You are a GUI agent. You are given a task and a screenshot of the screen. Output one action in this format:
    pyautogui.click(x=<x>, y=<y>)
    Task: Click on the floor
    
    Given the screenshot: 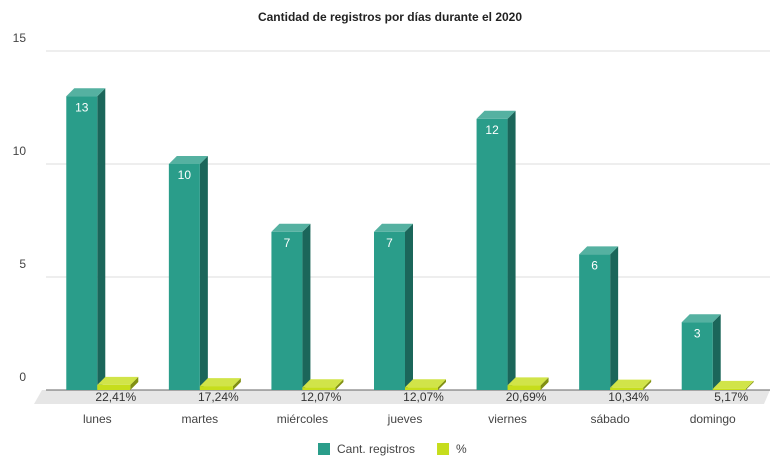 What is the action you would take?
    pyautogui.click(x=402, y=397)
    